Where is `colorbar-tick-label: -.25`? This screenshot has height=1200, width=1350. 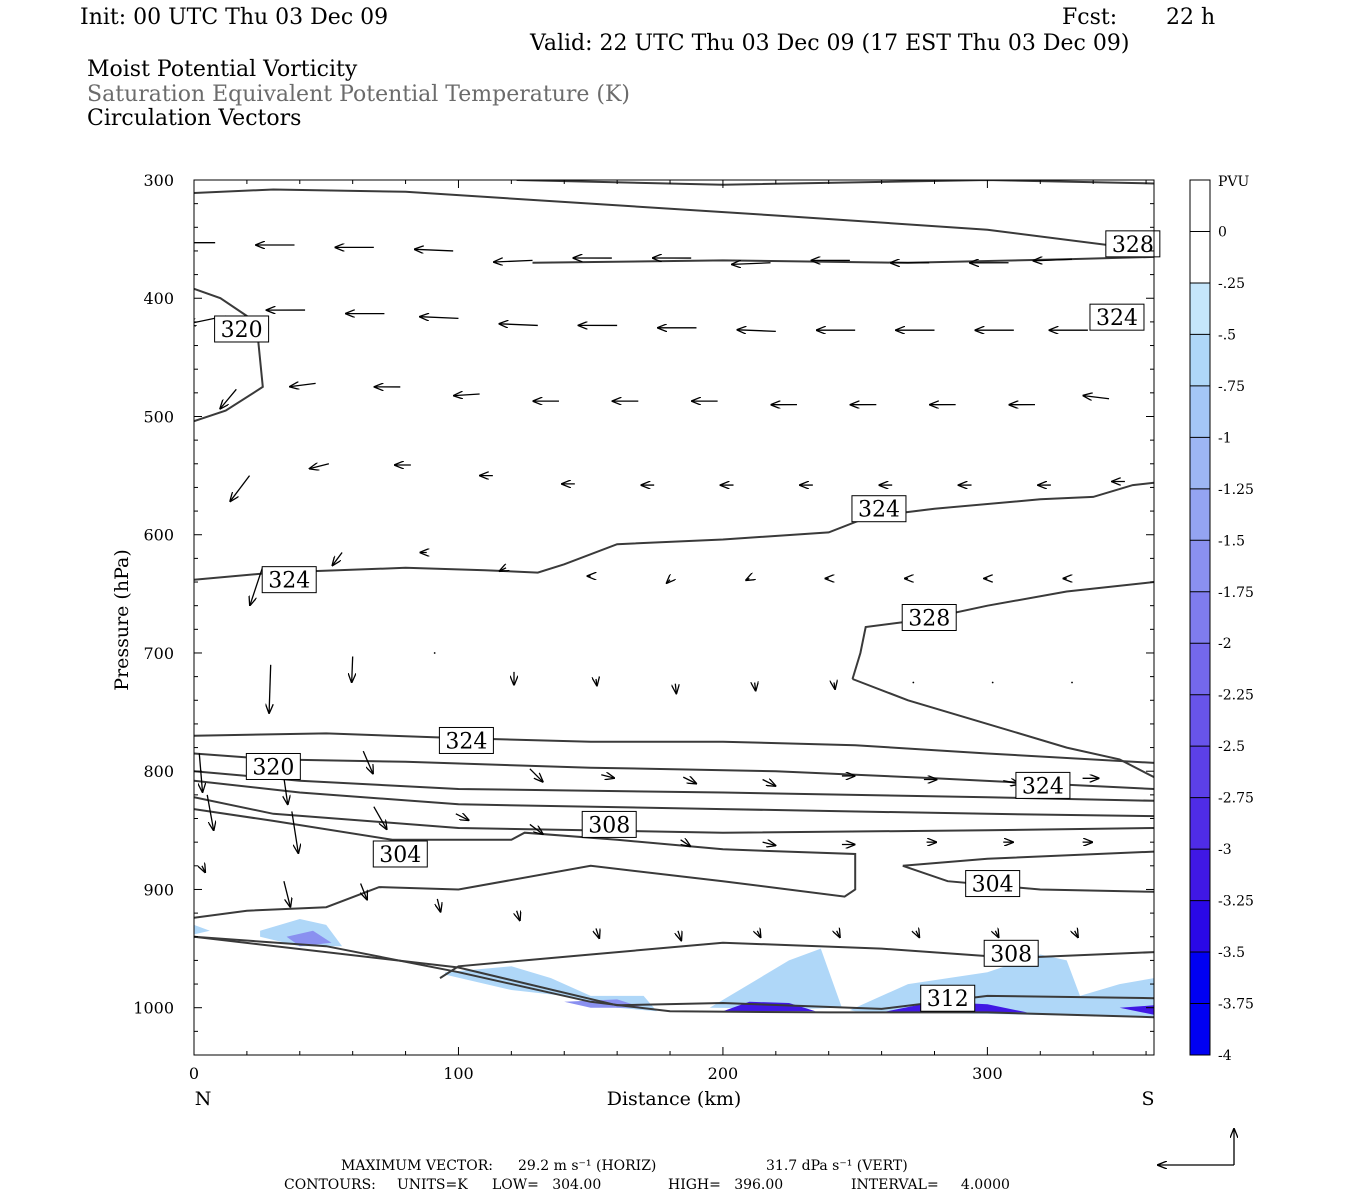
colorbar-tick-label: -.25 is located at coordinates (1231, 284).